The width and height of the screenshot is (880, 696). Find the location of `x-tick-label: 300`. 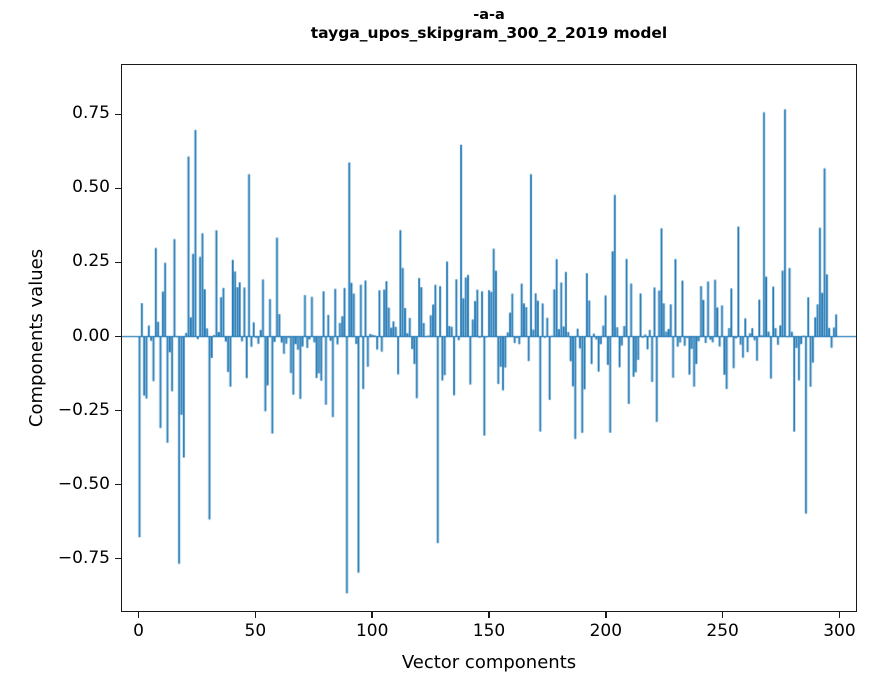

x-tick-label: 300 is located at coordinates (839, 631).